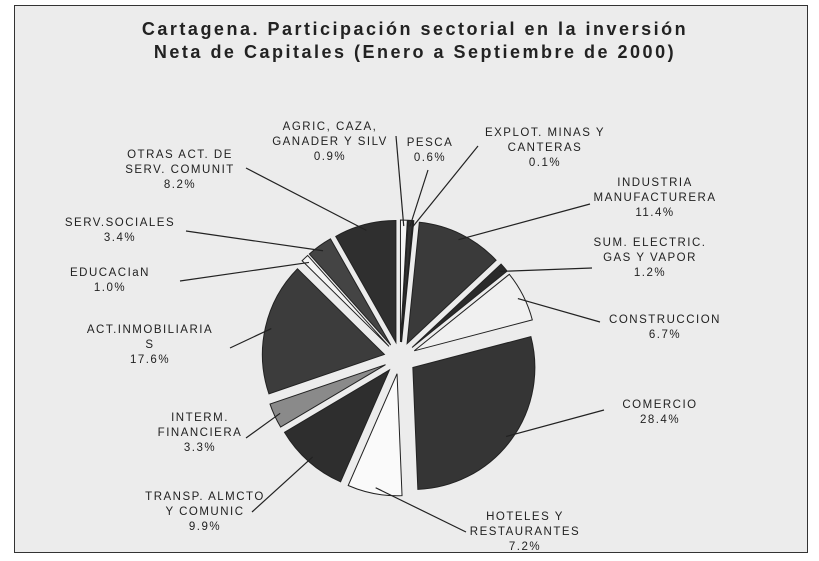 Image resolution: width=819 pixels, height=561 pixels. I want to click on category-label: INTERM. FINANCIERA, so click(200, 425).